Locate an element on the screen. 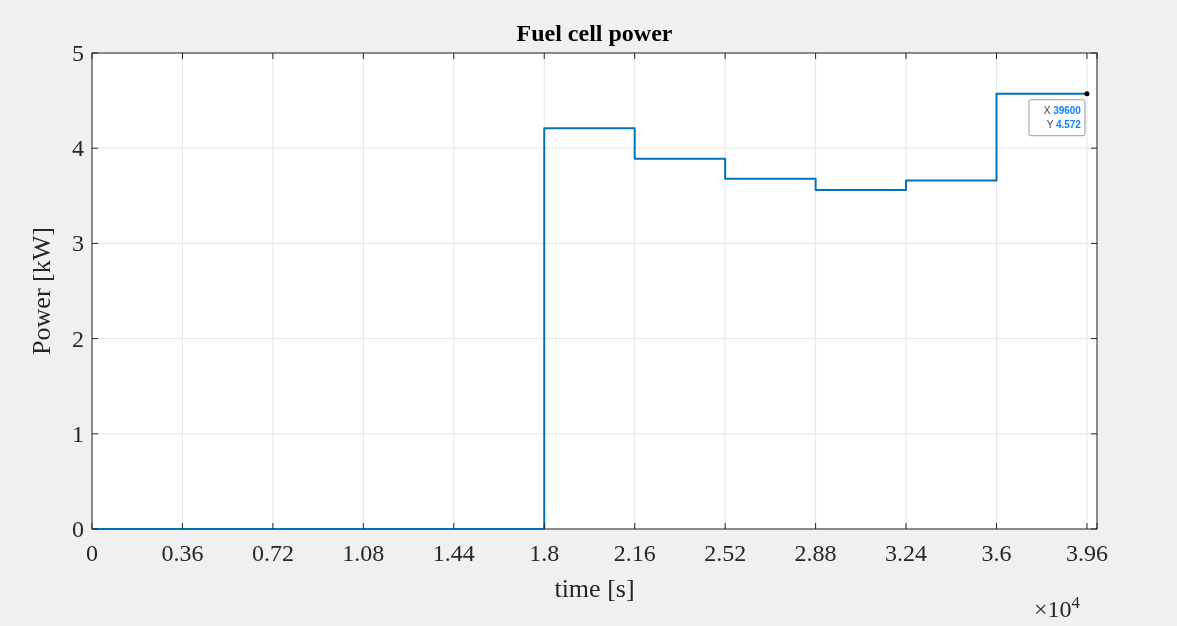  chart-title: Fuel cell power is located at coordinates (594, 33).